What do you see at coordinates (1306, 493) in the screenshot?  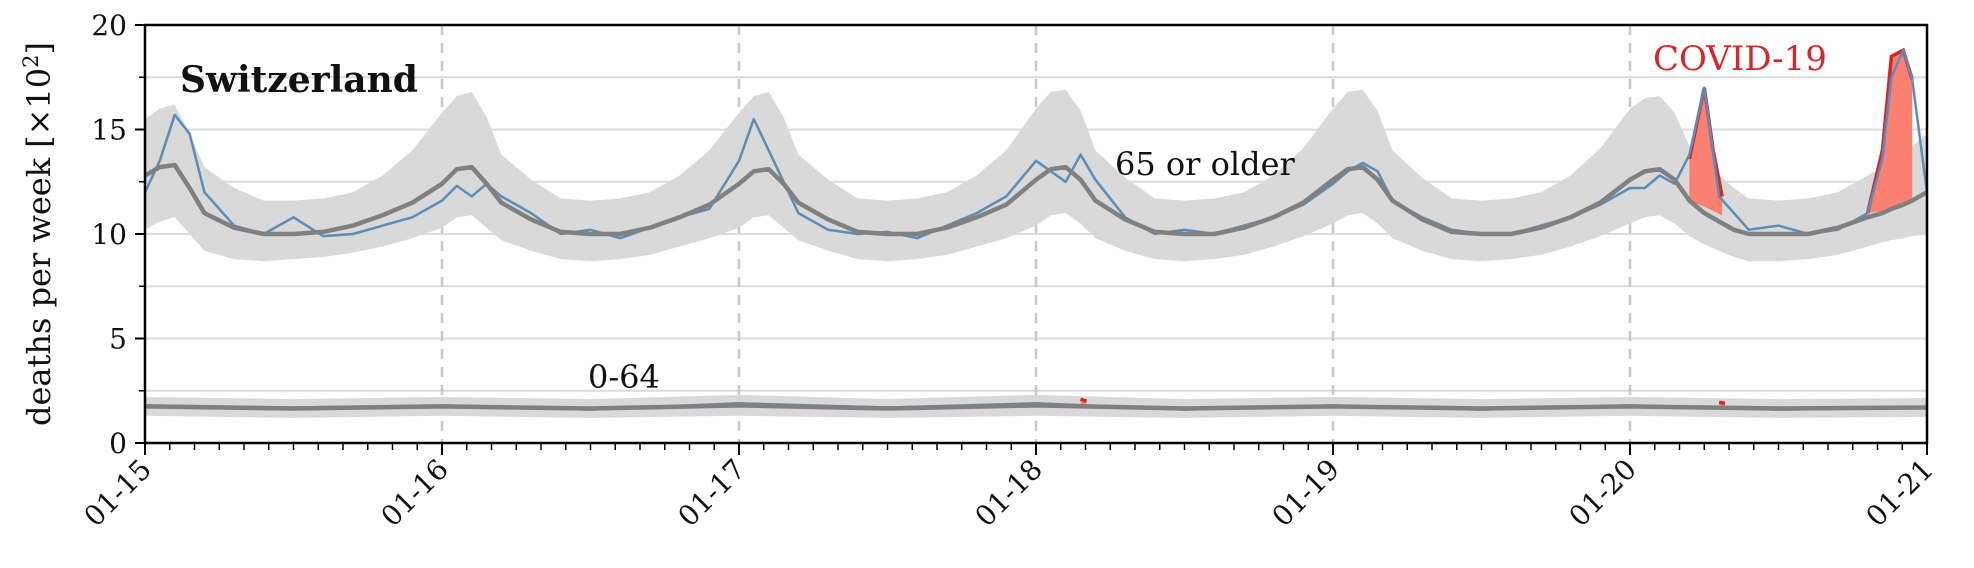 I see `x-tick-label: 01-19` at bounding box center [1306, 493].